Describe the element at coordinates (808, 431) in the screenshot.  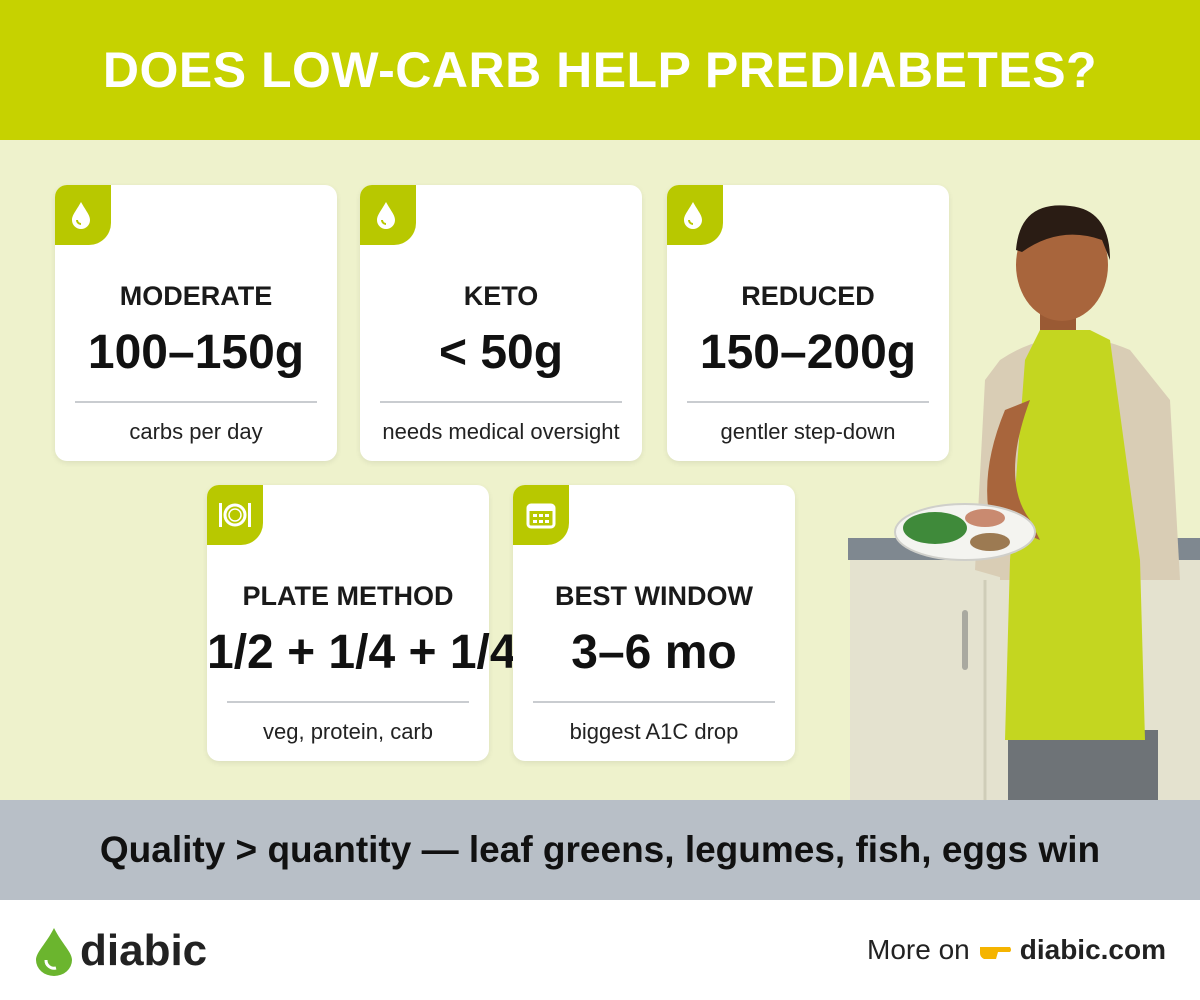
I see `card-caption: gentler step-down` at that location.